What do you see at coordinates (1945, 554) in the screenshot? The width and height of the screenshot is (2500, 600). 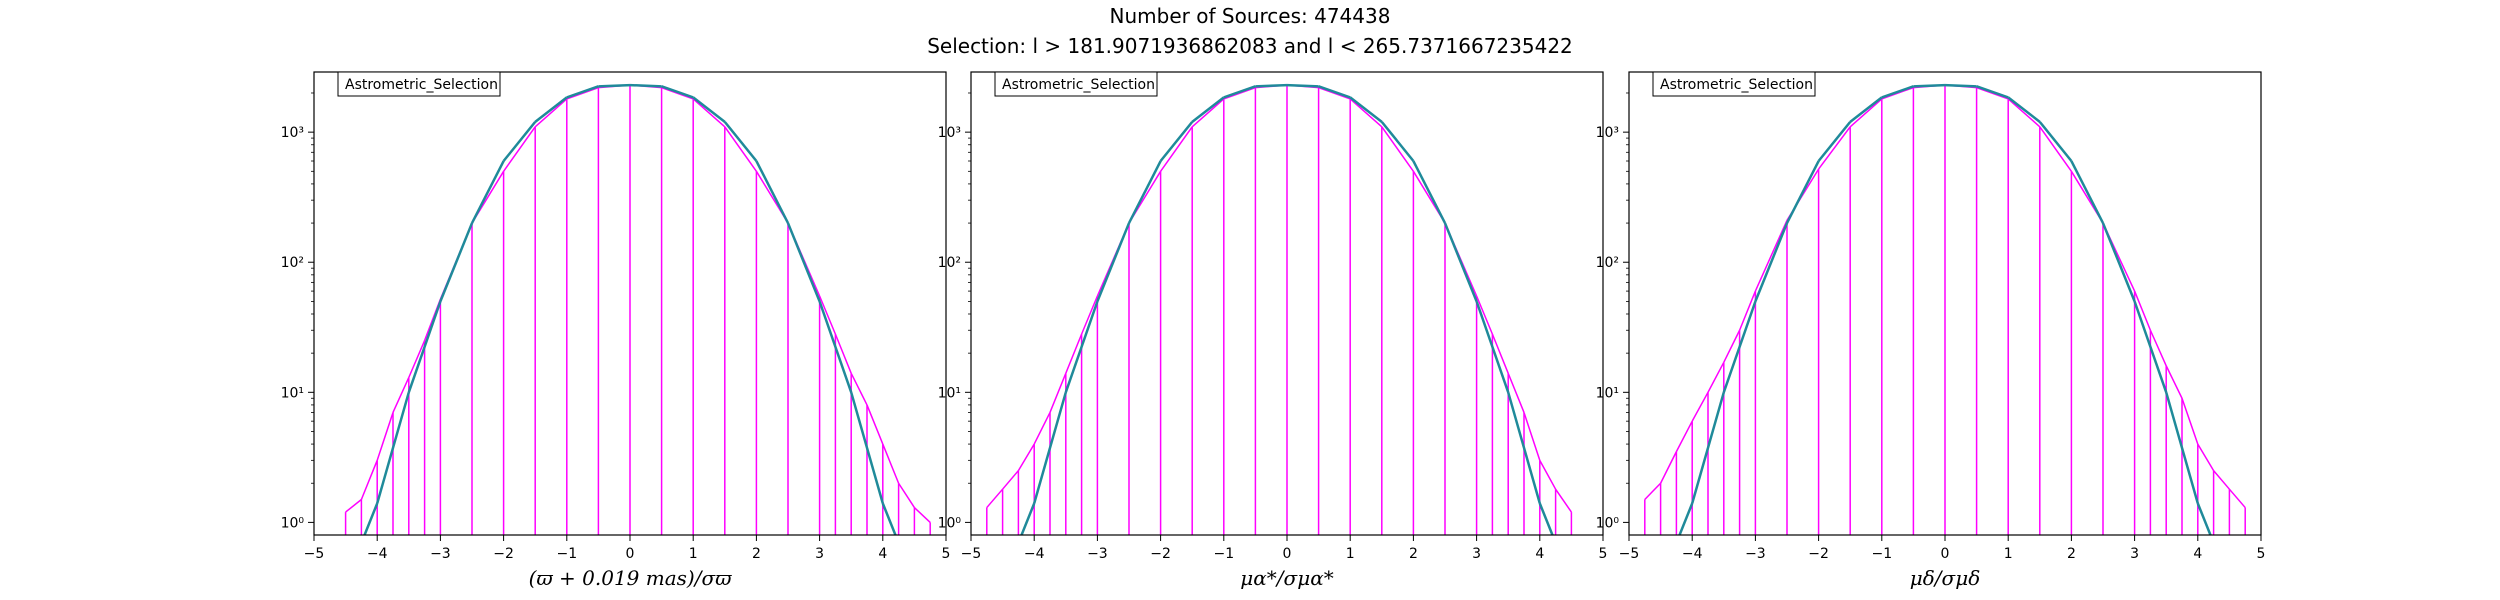 I see `x-tick-label: 0` at bounding box center [1945, 554].